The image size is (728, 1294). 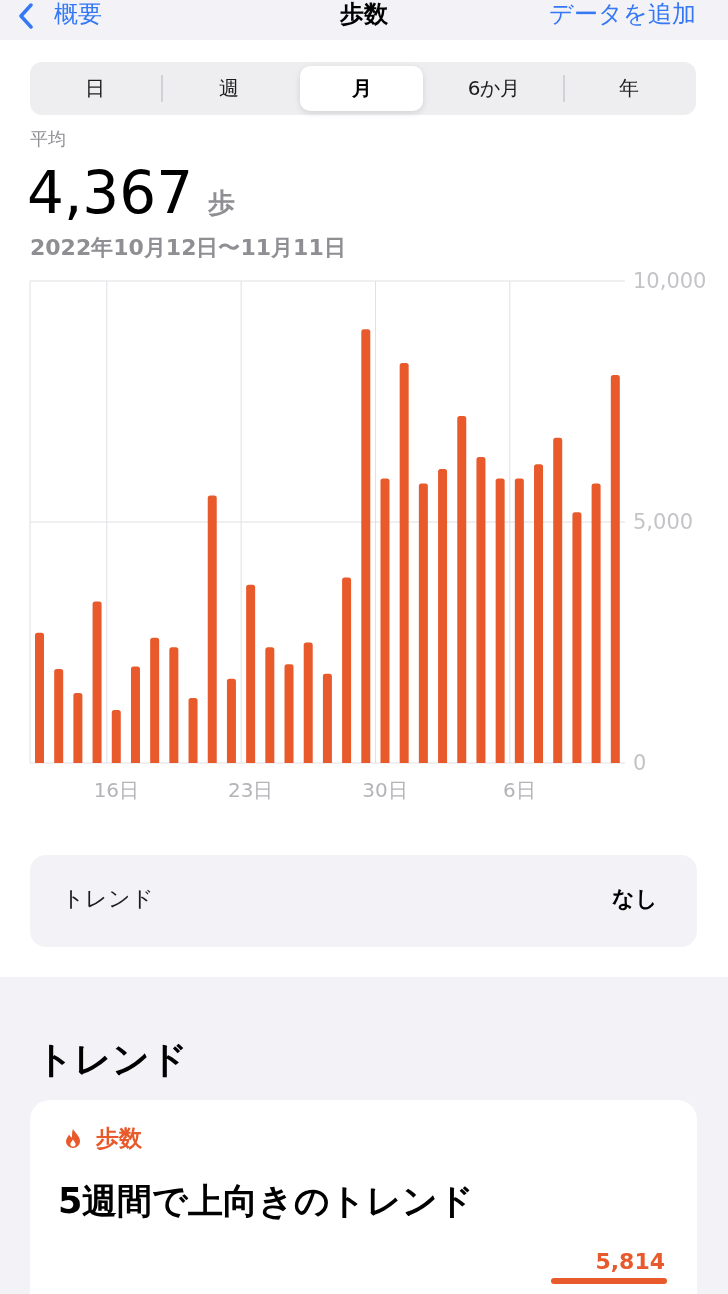 What do you see at coordinates (519, 790) in the screenshot?
I see `x-tick-label: 6日` at bounding box center [519, 790].